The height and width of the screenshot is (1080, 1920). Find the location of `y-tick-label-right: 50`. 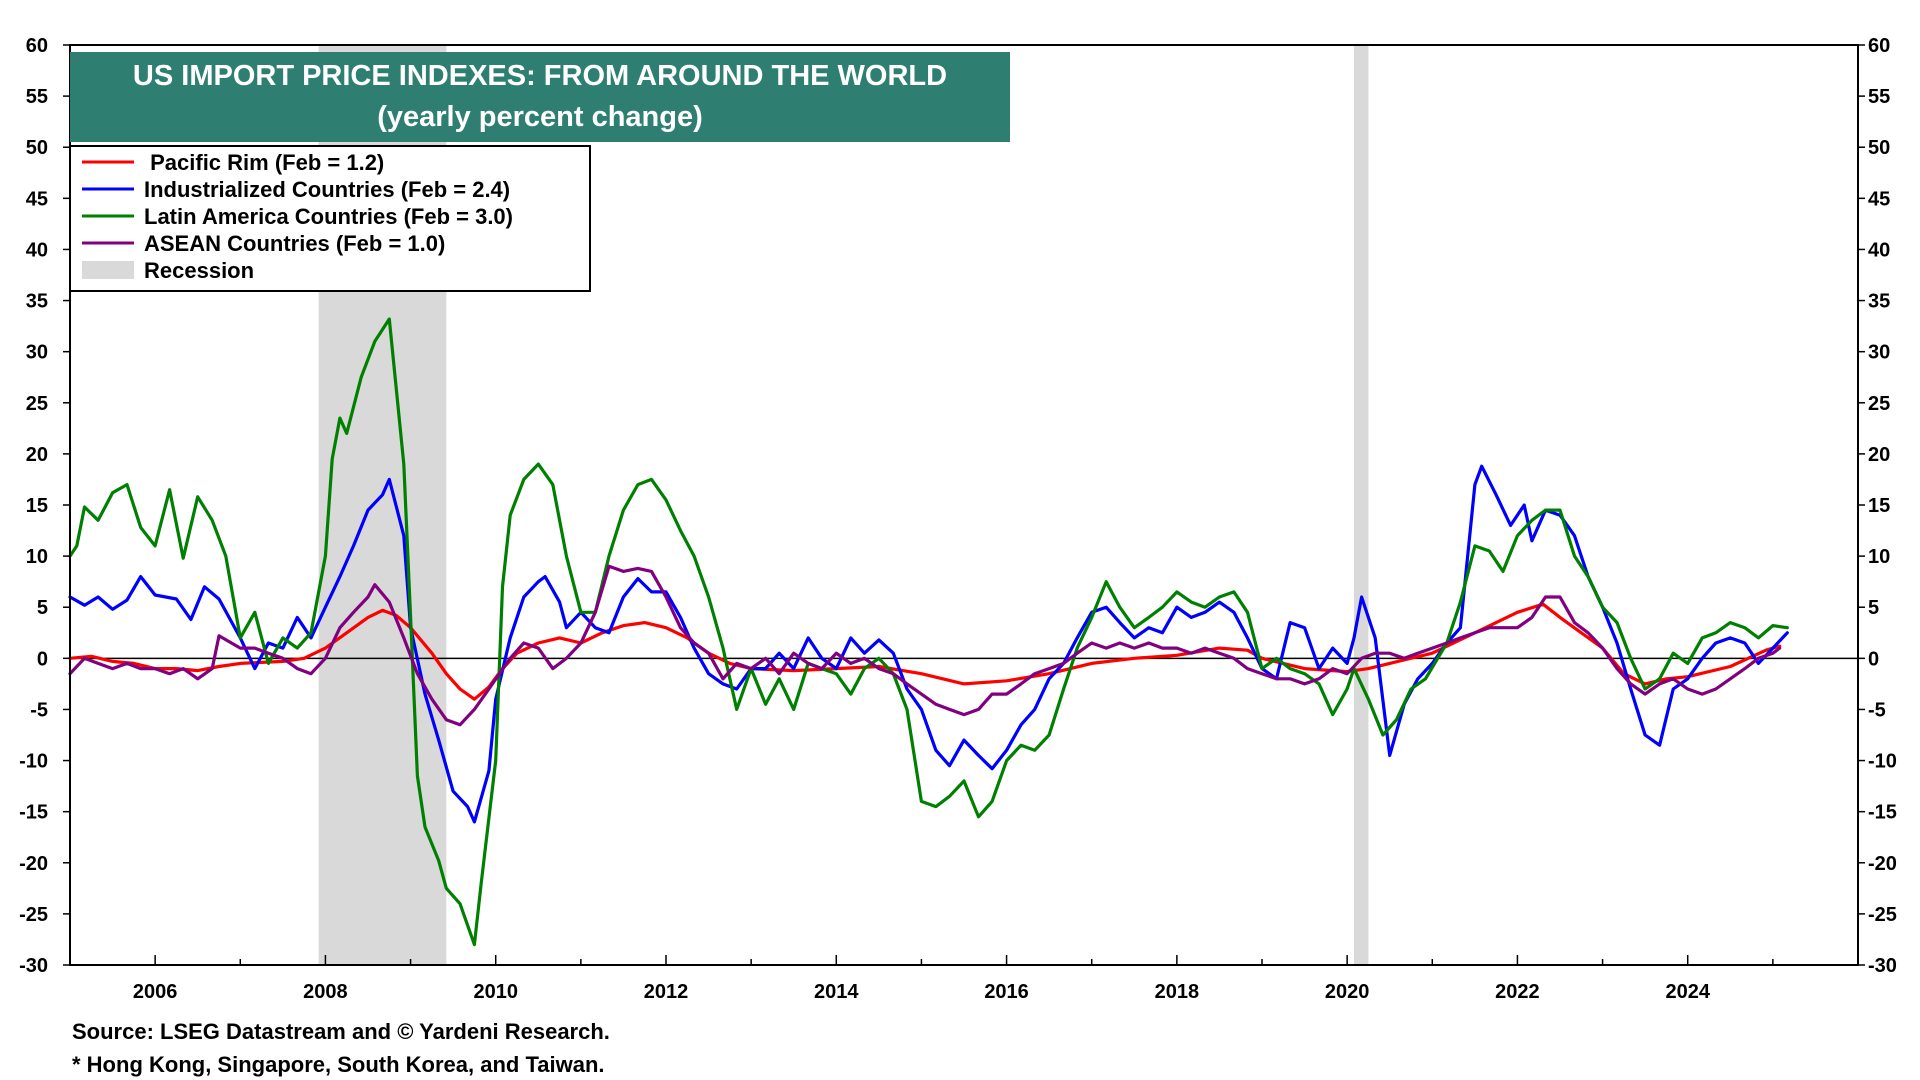

y-tick-label-right: 50 is located at coordinates (1879, 148).